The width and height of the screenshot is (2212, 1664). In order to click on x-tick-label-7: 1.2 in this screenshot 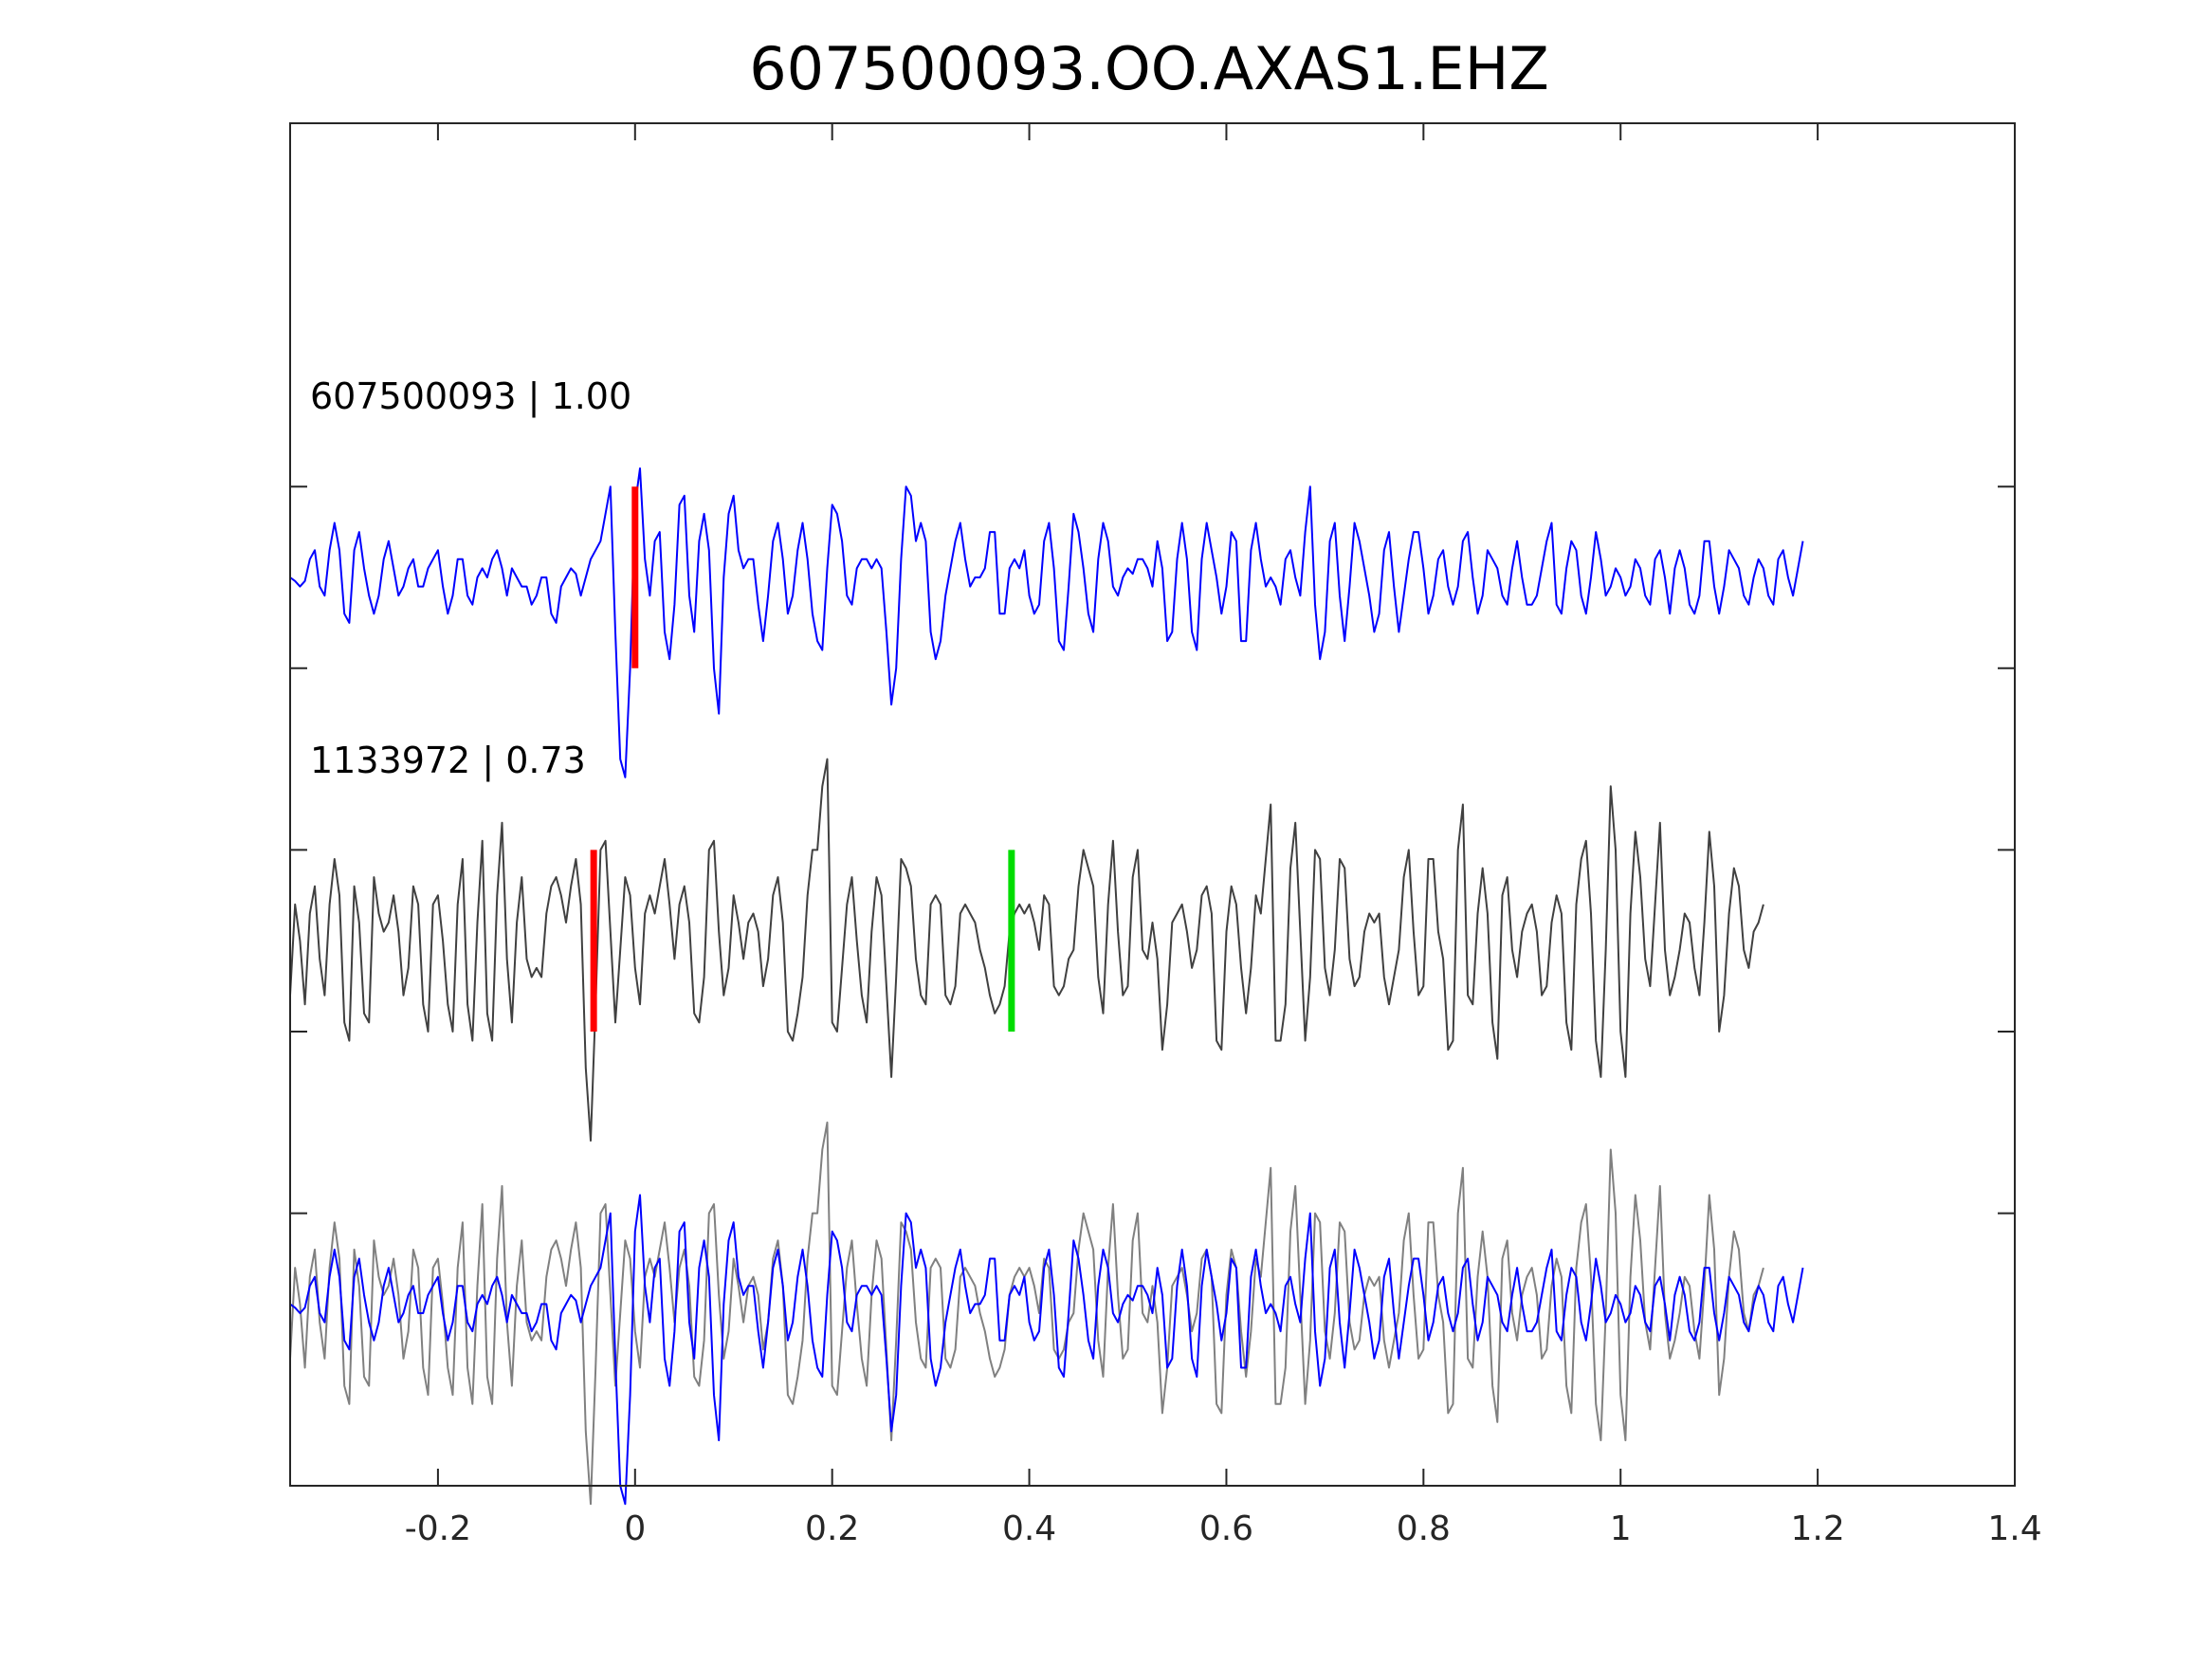, I will do `click(1817, 1528)`.